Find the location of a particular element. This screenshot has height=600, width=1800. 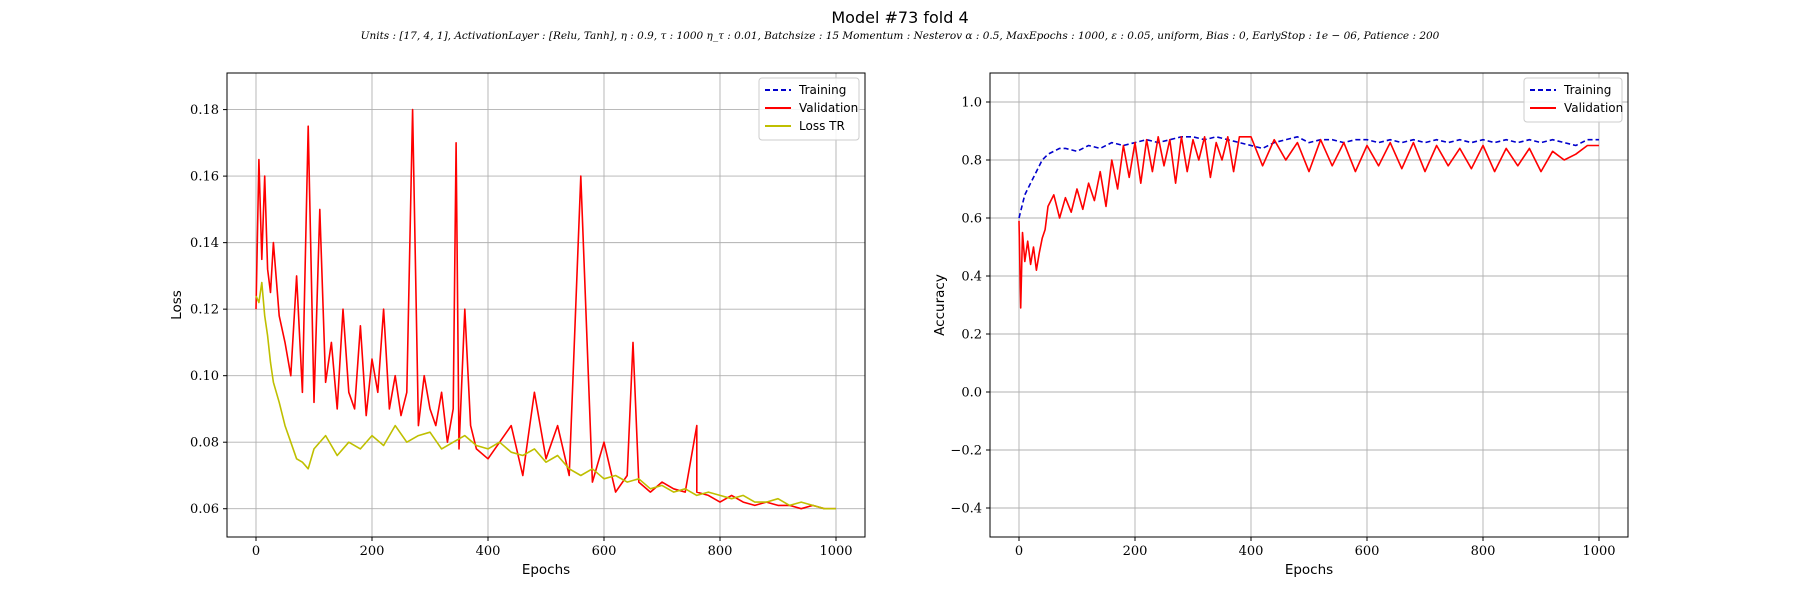

y-axis-label: Accuracy is located at coordinates (940, 305).